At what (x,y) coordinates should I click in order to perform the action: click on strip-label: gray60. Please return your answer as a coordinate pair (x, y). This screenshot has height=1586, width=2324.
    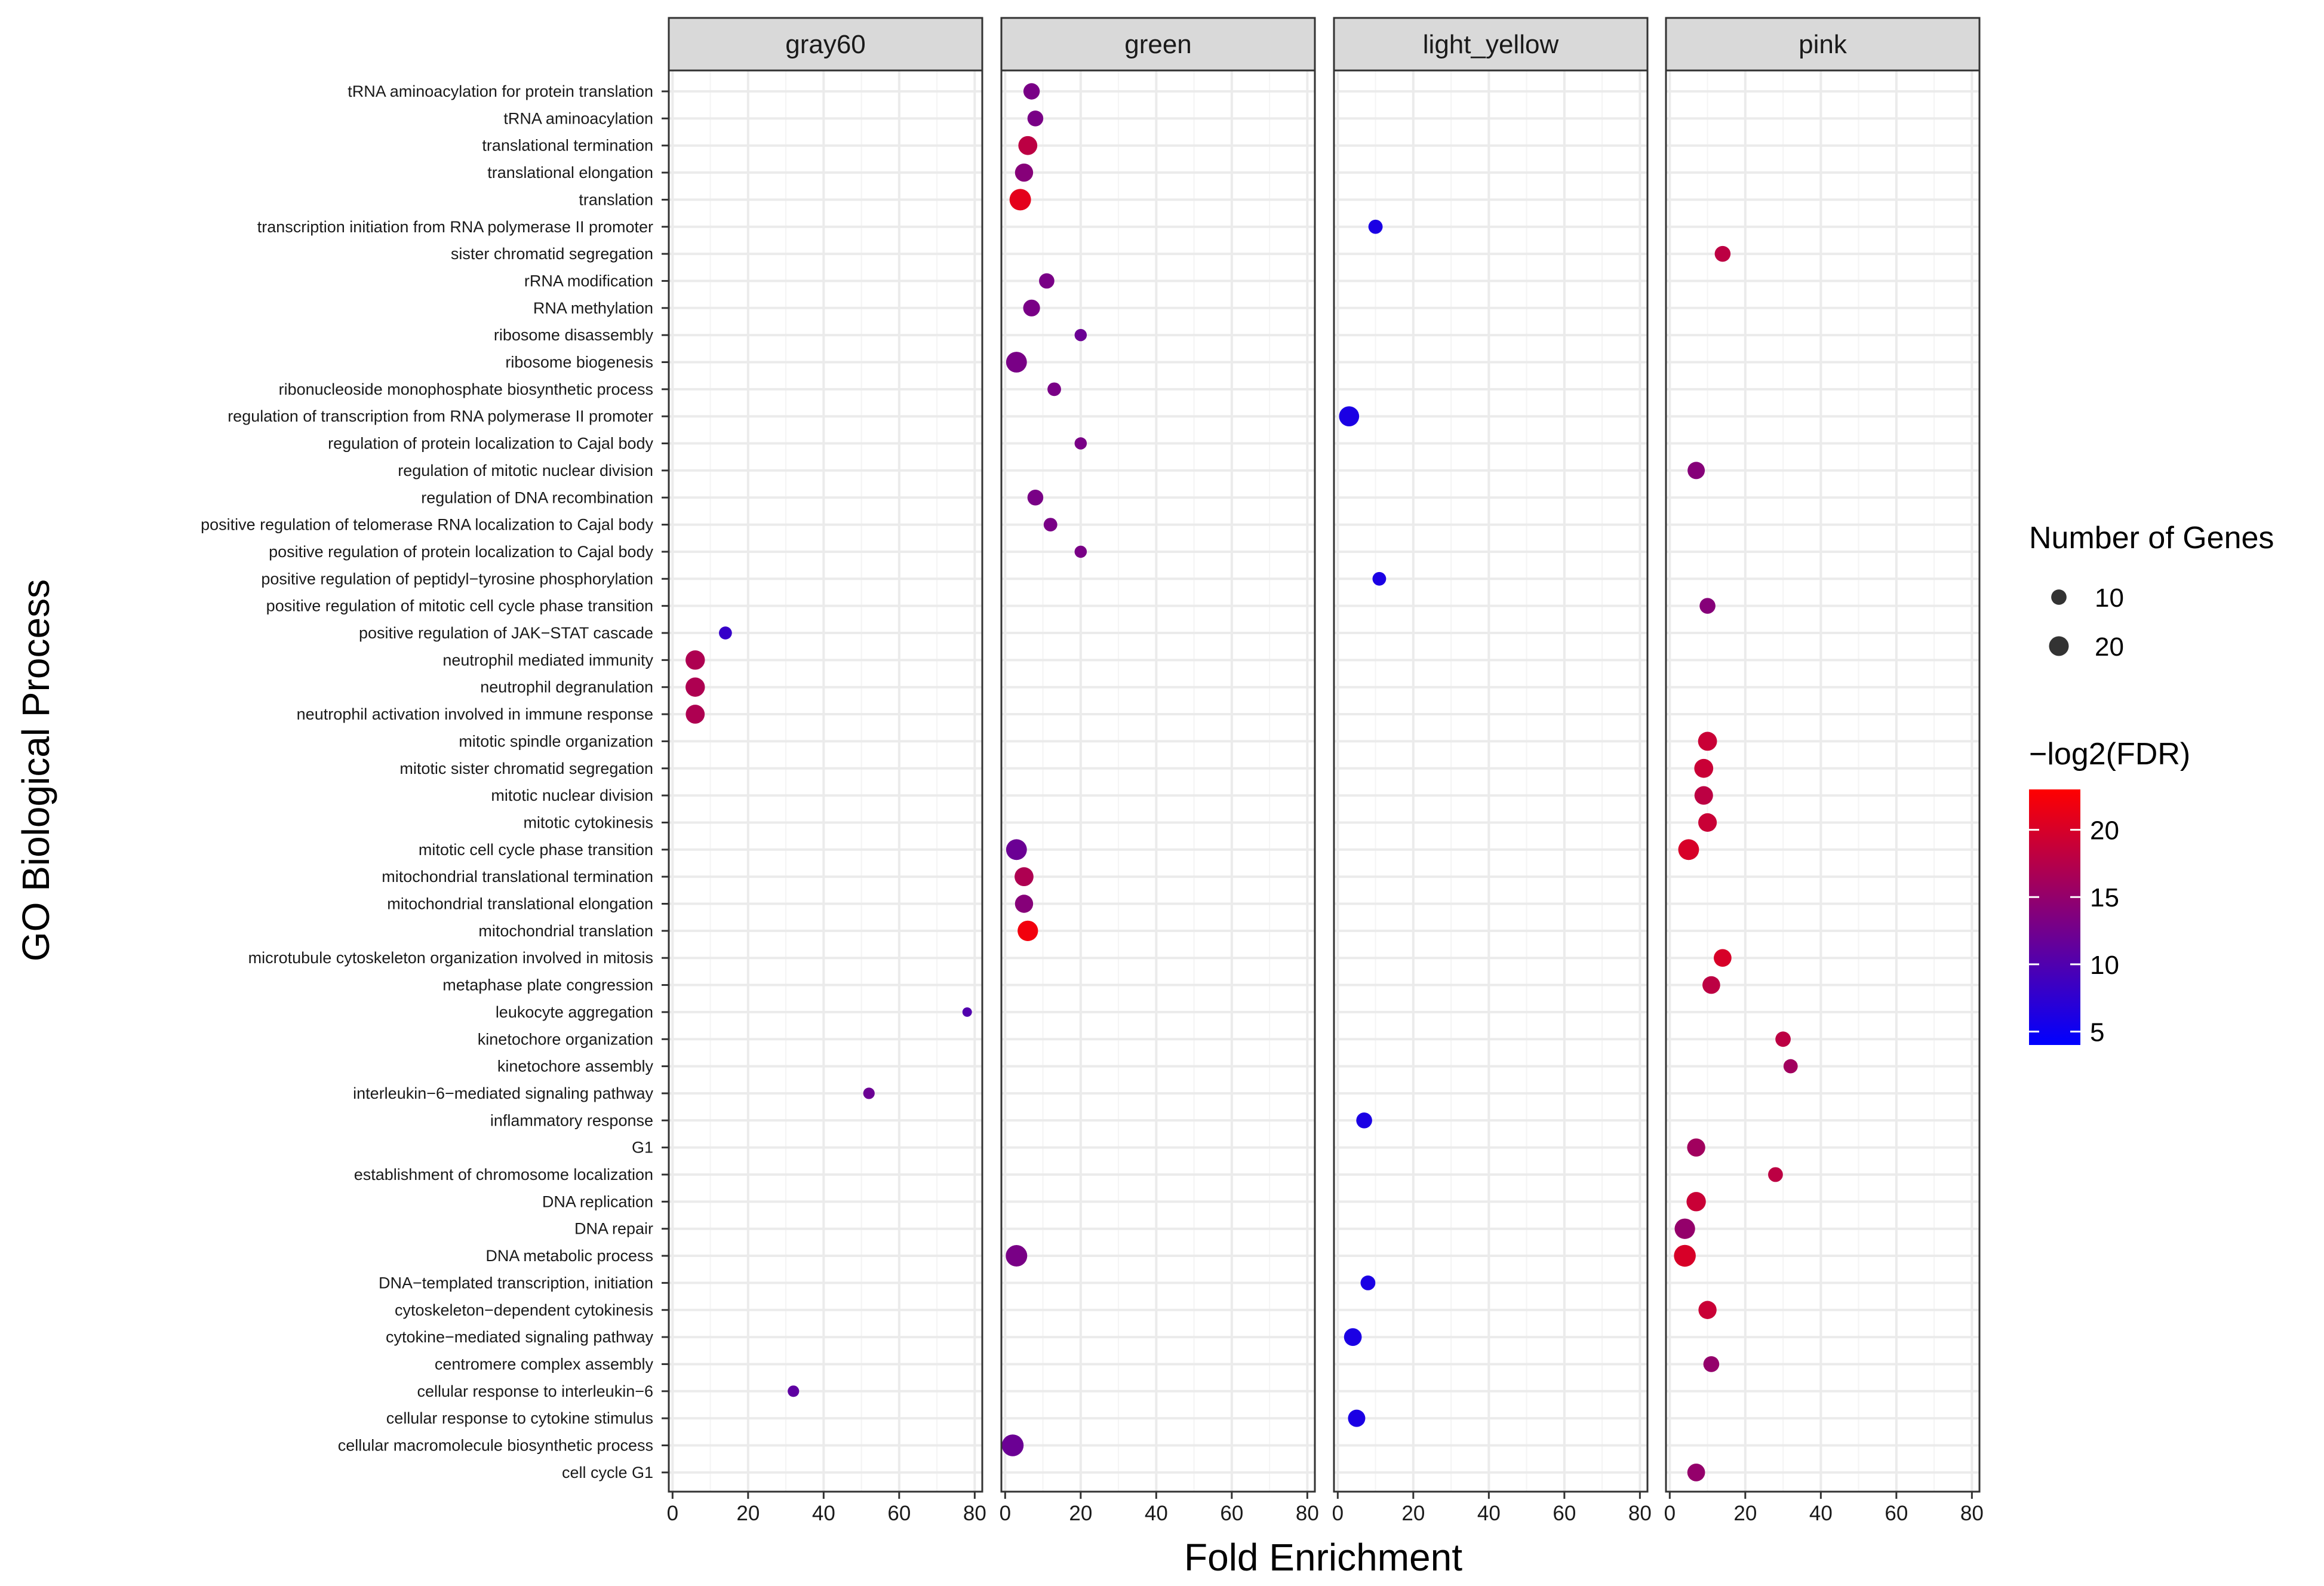
    Looking at the image, I should click on (825, 44).